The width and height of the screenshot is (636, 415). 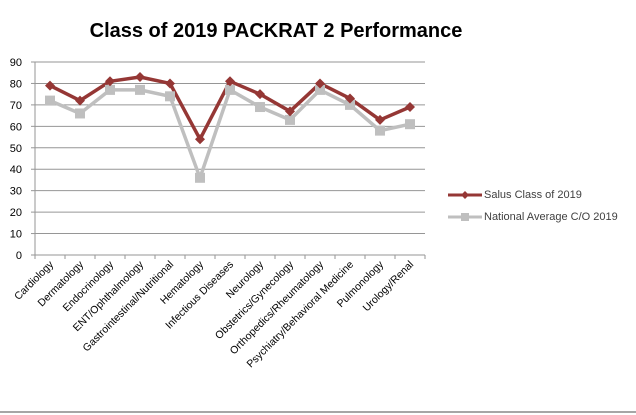 What do you see at coordinates (16, 106) in the screenshot?
I see `y-tick-label: 70` at bounding box center [16, 106].